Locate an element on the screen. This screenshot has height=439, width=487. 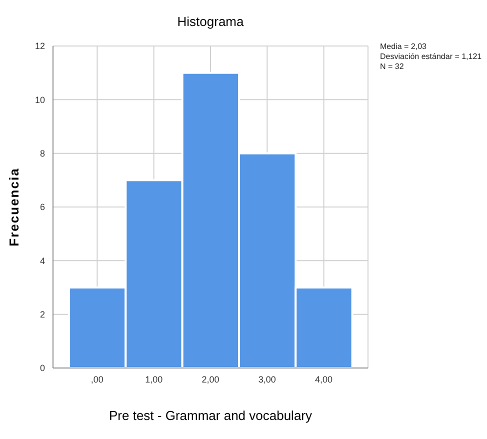
y-tick-label: 10 is located at coordinates (39, 99).